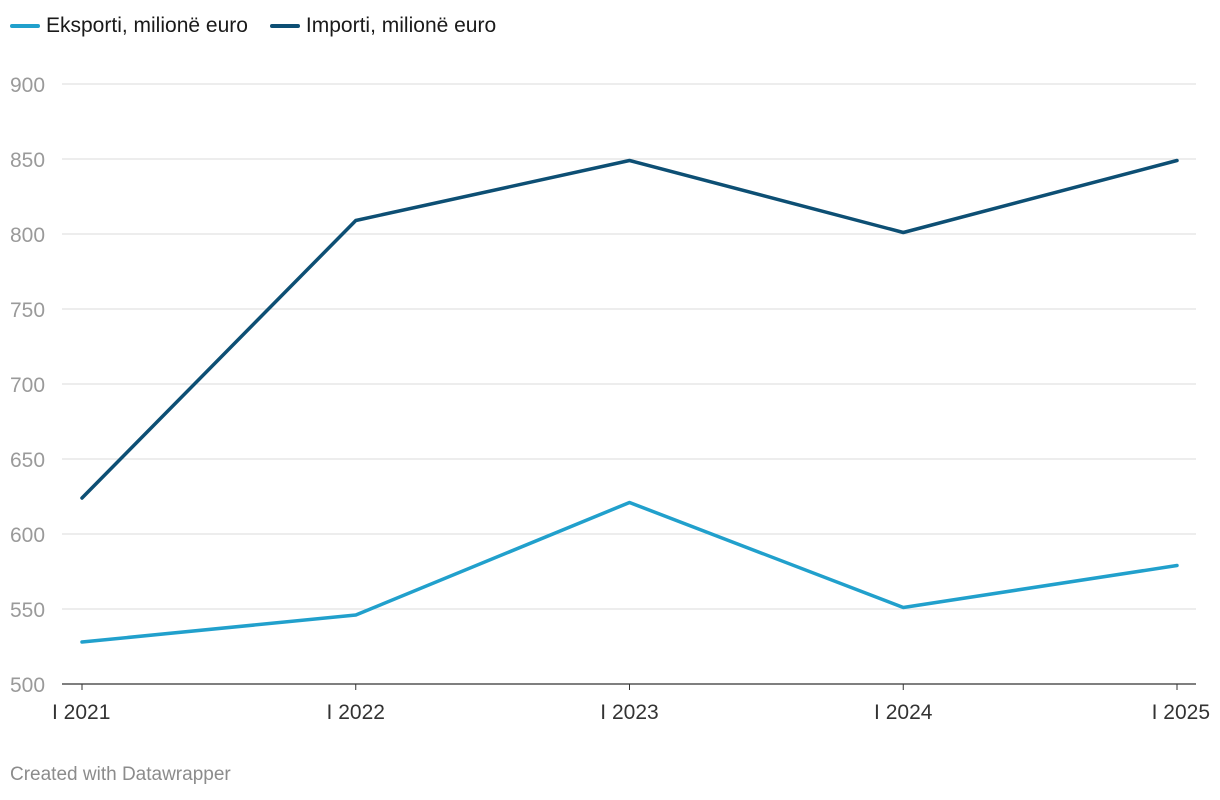 The height and width of the screenshot is (800, 1220). What do you see at coordinates (27, 310) in the screenshot?
I see `y-tick-label: 750` at bounding box center [27, 310].